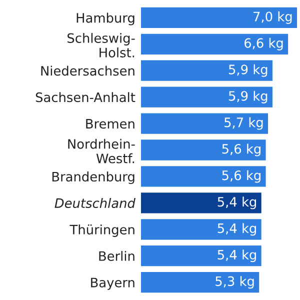  What do you see at coordinates (105, 19) in the screenshot?
I see `y-tick-label: Hamburg` at bounding box center [105, 19].